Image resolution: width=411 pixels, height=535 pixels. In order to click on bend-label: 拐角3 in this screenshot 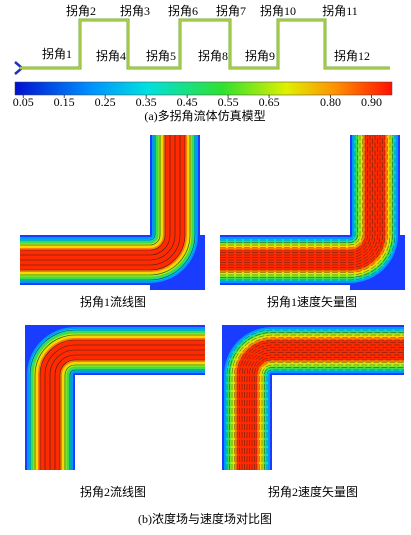, I will do `click(135, 10)`.